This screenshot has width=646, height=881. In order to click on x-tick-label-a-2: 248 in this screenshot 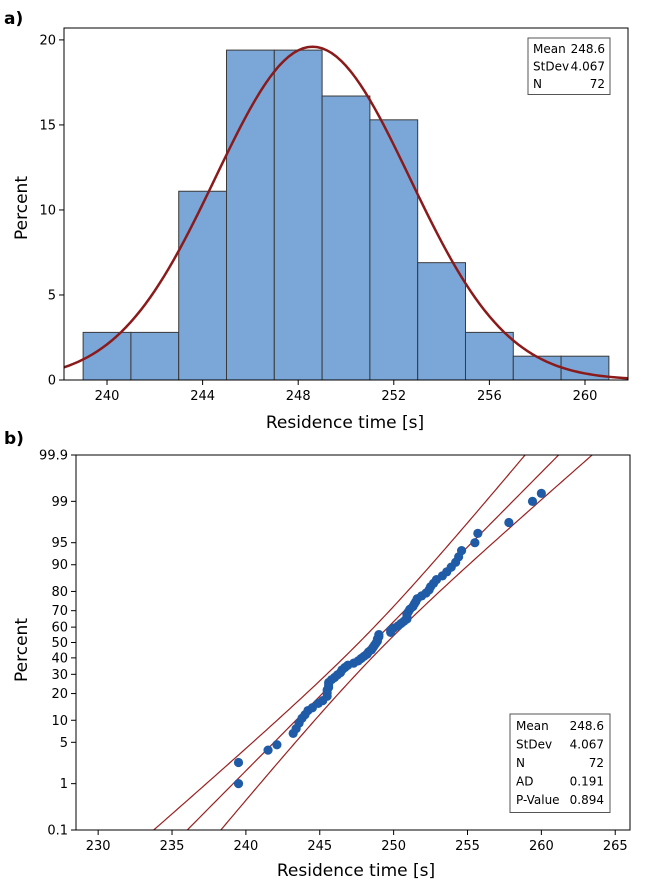, I will do `click(298, 396)`.